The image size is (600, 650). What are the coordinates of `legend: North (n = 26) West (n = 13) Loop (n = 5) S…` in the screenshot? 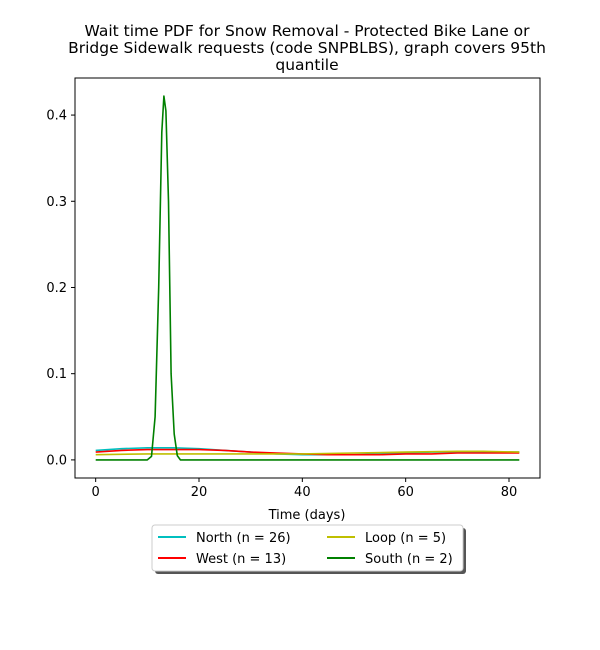 It's located at (308, 549).